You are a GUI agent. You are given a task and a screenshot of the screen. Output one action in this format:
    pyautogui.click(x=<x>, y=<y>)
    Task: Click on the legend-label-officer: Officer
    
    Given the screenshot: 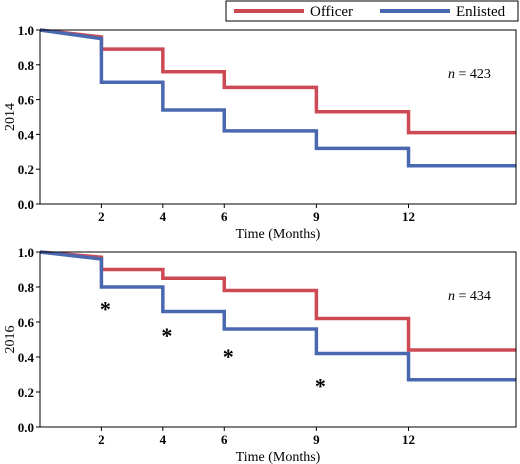 What is the action you would take?
    pyautogui.click(x=331, y=12)
    